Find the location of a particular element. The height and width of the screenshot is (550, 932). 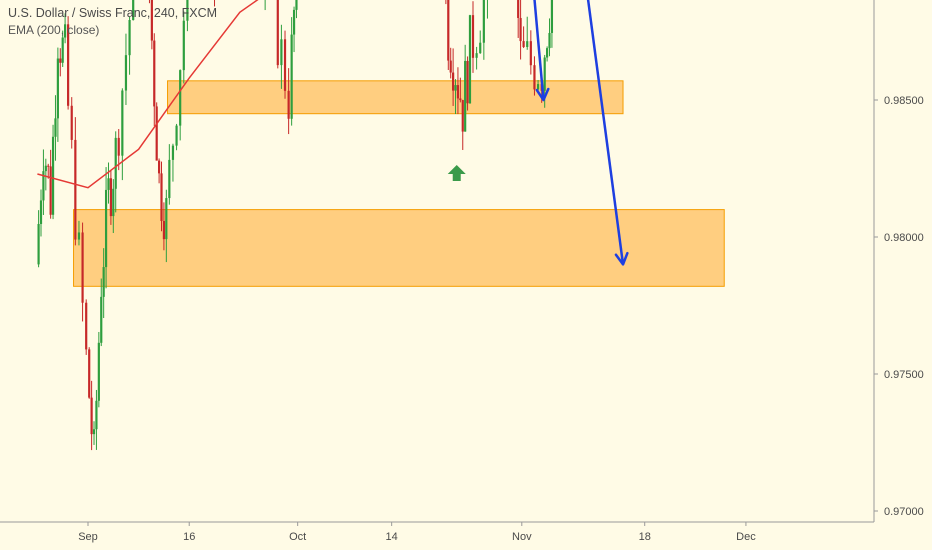

x-tick-label-3: 14 is located at coordinates (392, 537).